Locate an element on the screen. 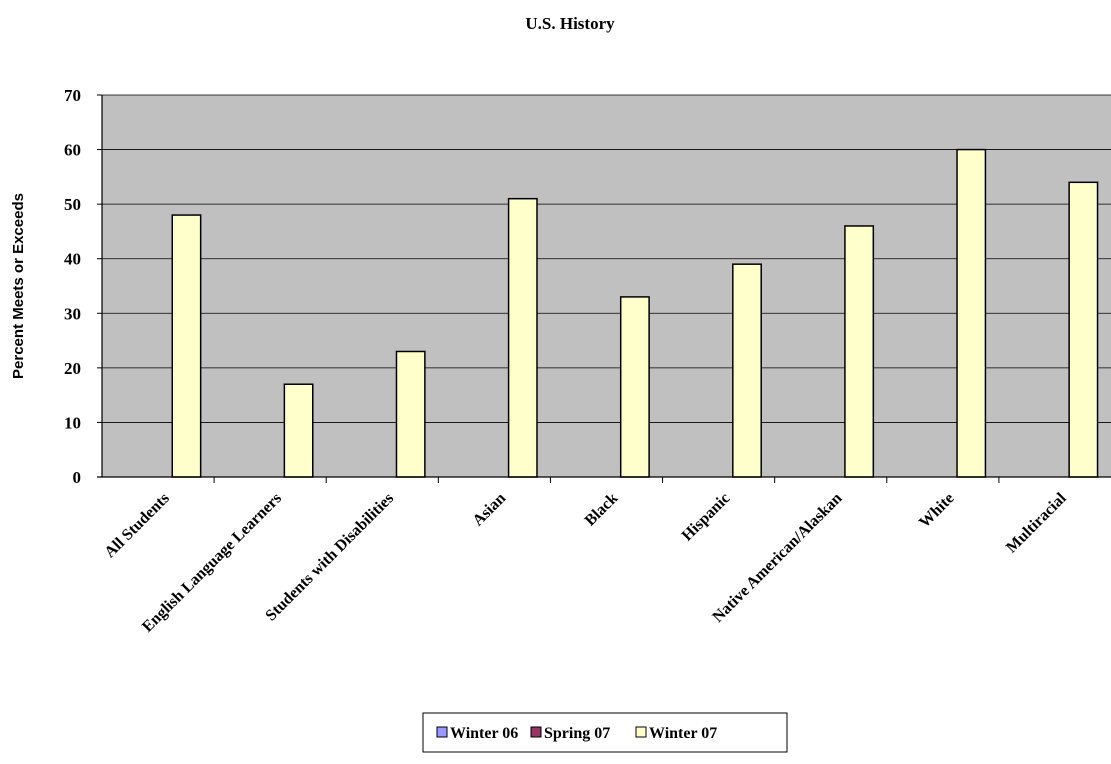 The height and width of the screenshot is (764, 1111). legend-label-winter-07: Winter 07 is located at coordinates (683, 733).